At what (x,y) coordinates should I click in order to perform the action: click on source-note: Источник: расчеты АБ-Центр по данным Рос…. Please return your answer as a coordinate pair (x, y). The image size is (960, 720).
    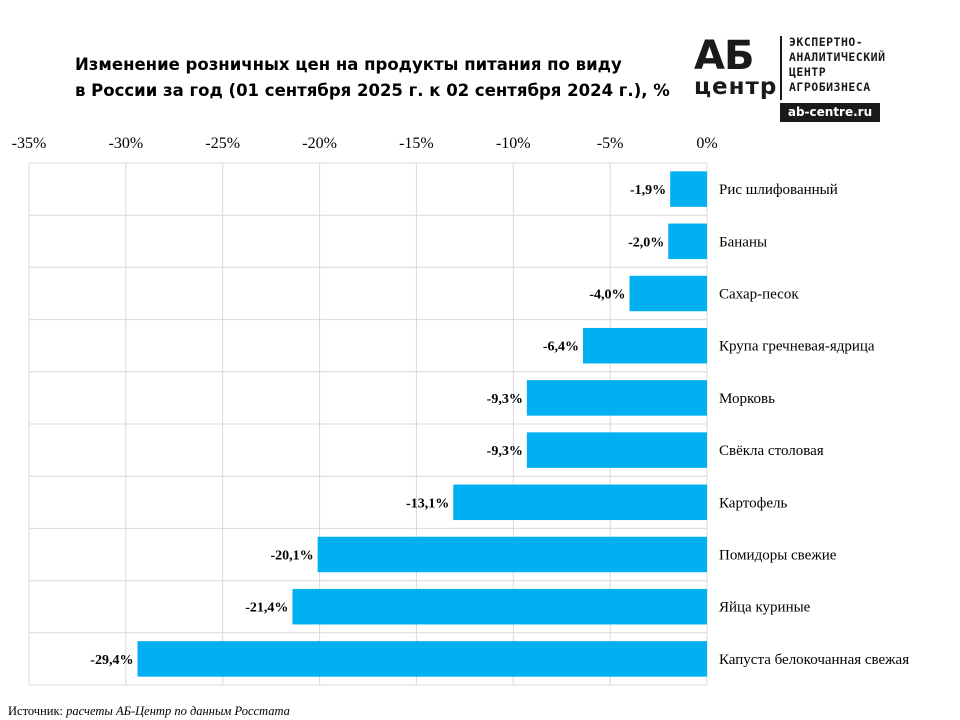
    Looking at the image, I should click on (149, 711).